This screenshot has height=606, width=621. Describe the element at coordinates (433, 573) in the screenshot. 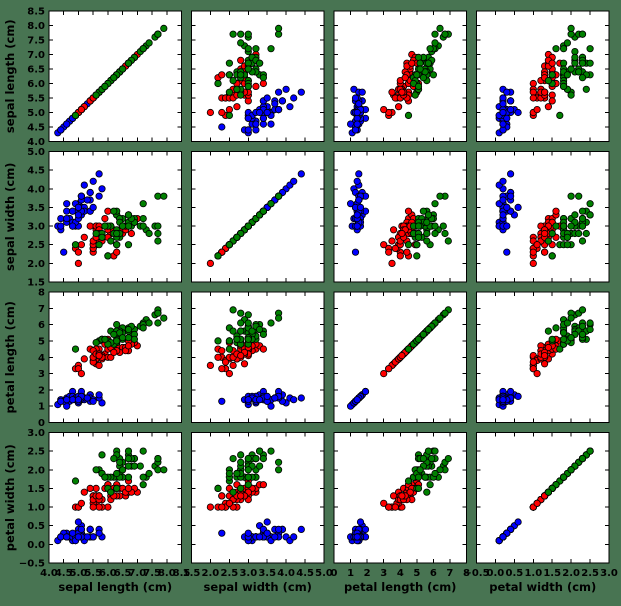

I see `tick-label: 6` at that location.